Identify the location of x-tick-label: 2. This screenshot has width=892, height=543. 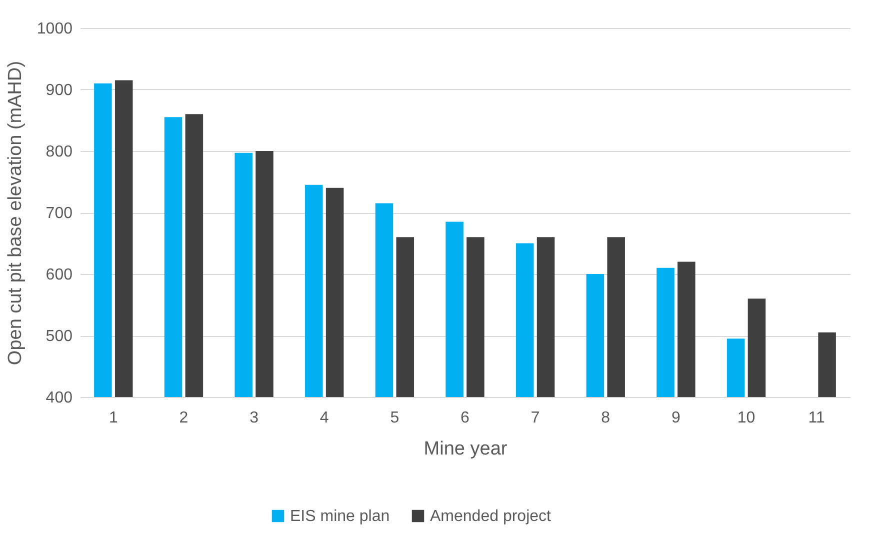
(183, 418).